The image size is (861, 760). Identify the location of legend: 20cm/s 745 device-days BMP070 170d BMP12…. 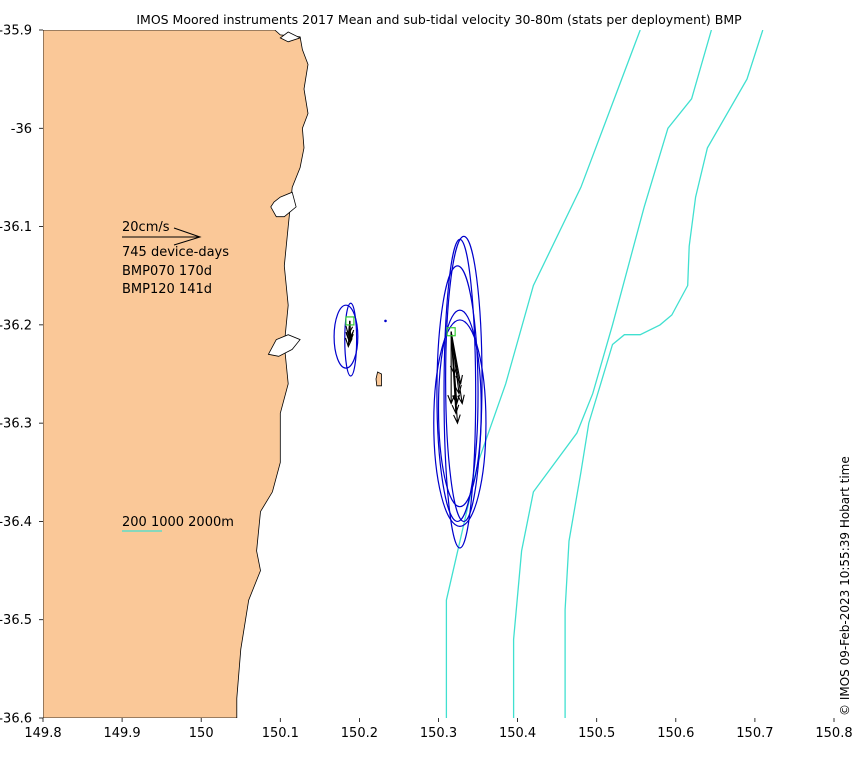
(178, 376).